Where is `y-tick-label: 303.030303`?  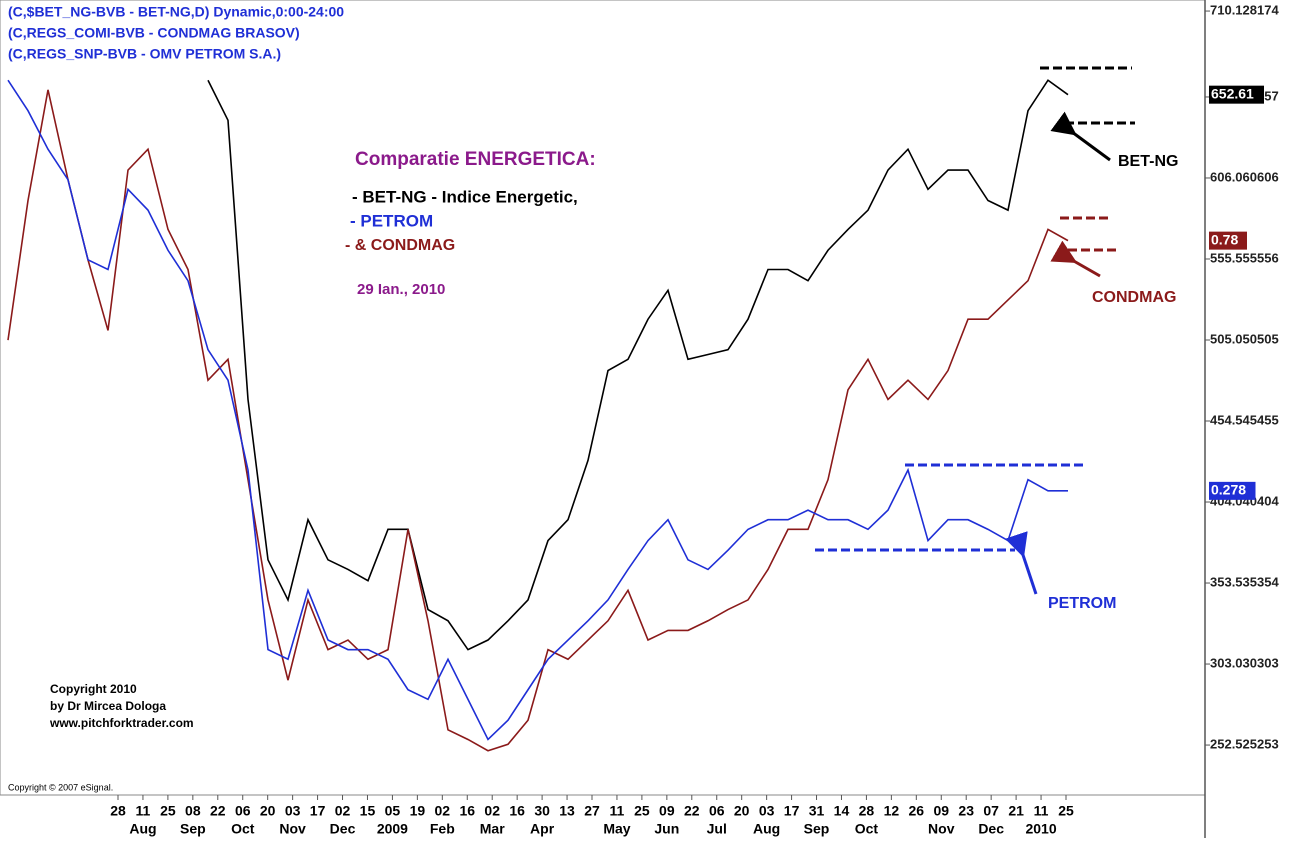 y-tick-label: 303.030303 is located at coordinates (1244, 662).